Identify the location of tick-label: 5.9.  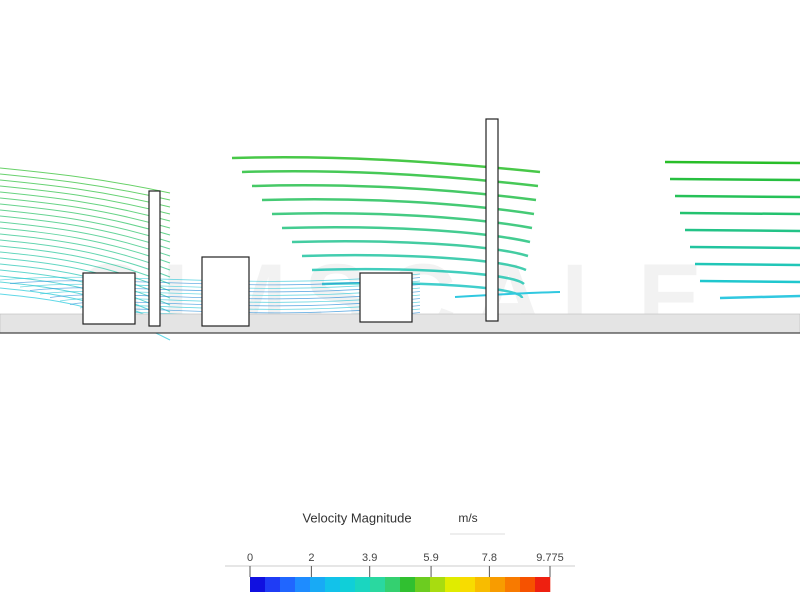
(430, 558).